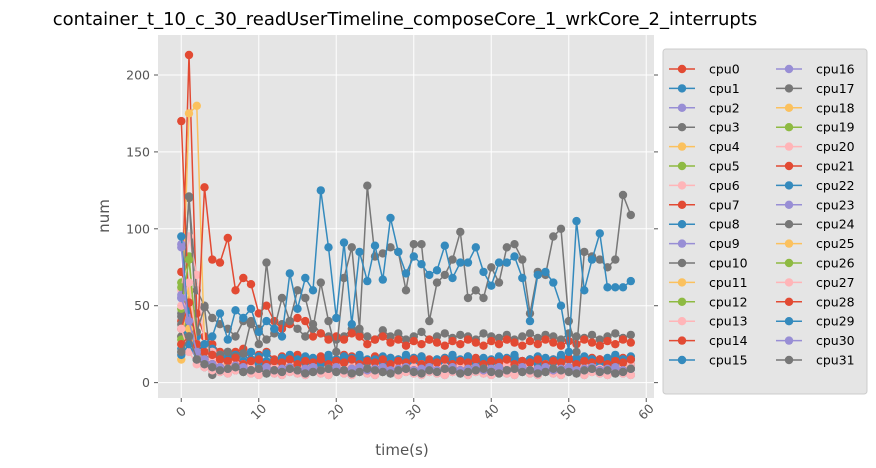  I want to click on legend-label: cpu0, so click(724, 69).